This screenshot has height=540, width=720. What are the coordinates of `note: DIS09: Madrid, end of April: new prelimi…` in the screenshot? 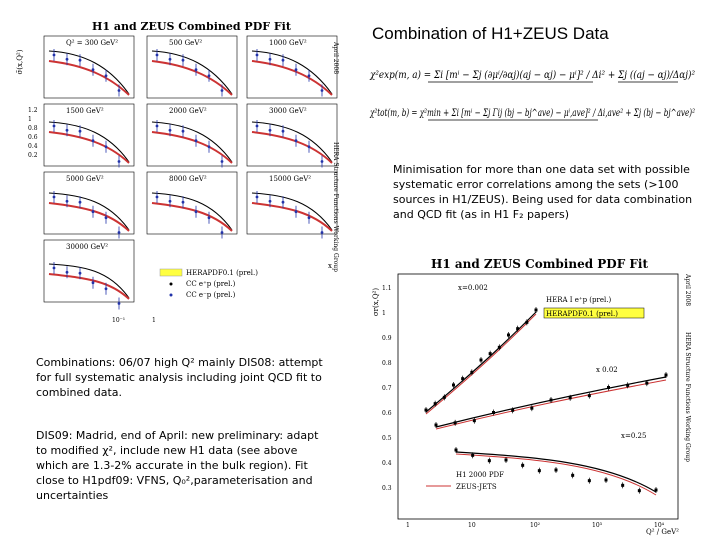 It's located at (177, 465).